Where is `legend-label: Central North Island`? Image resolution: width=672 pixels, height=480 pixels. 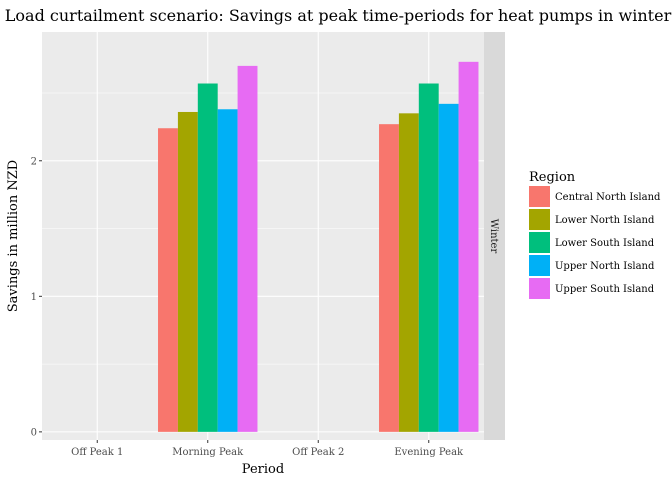 legend-label: Central North Island is located at coordinates (608, 197).